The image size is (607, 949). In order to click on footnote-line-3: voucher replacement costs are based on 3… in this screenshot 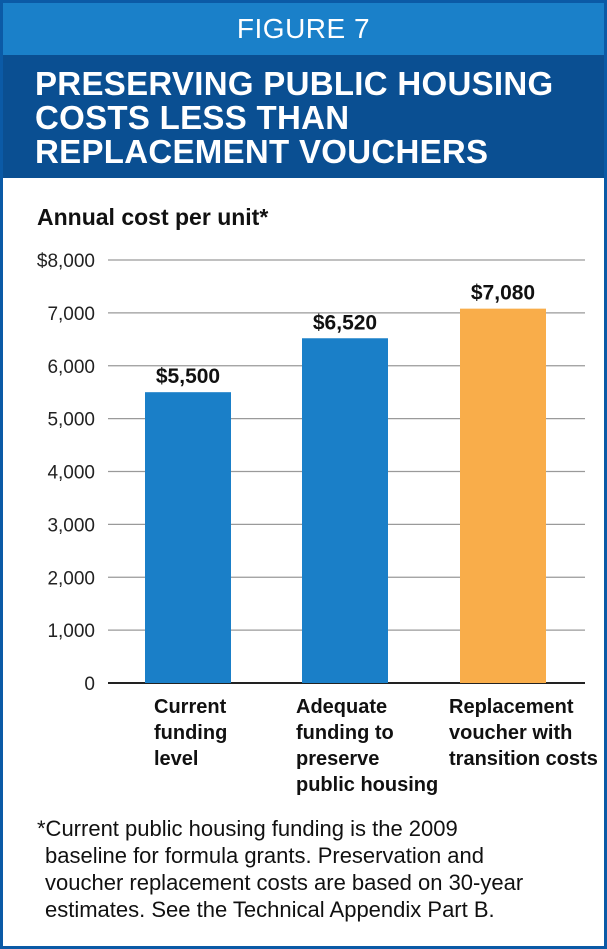, I will do `click(284, 882)`.